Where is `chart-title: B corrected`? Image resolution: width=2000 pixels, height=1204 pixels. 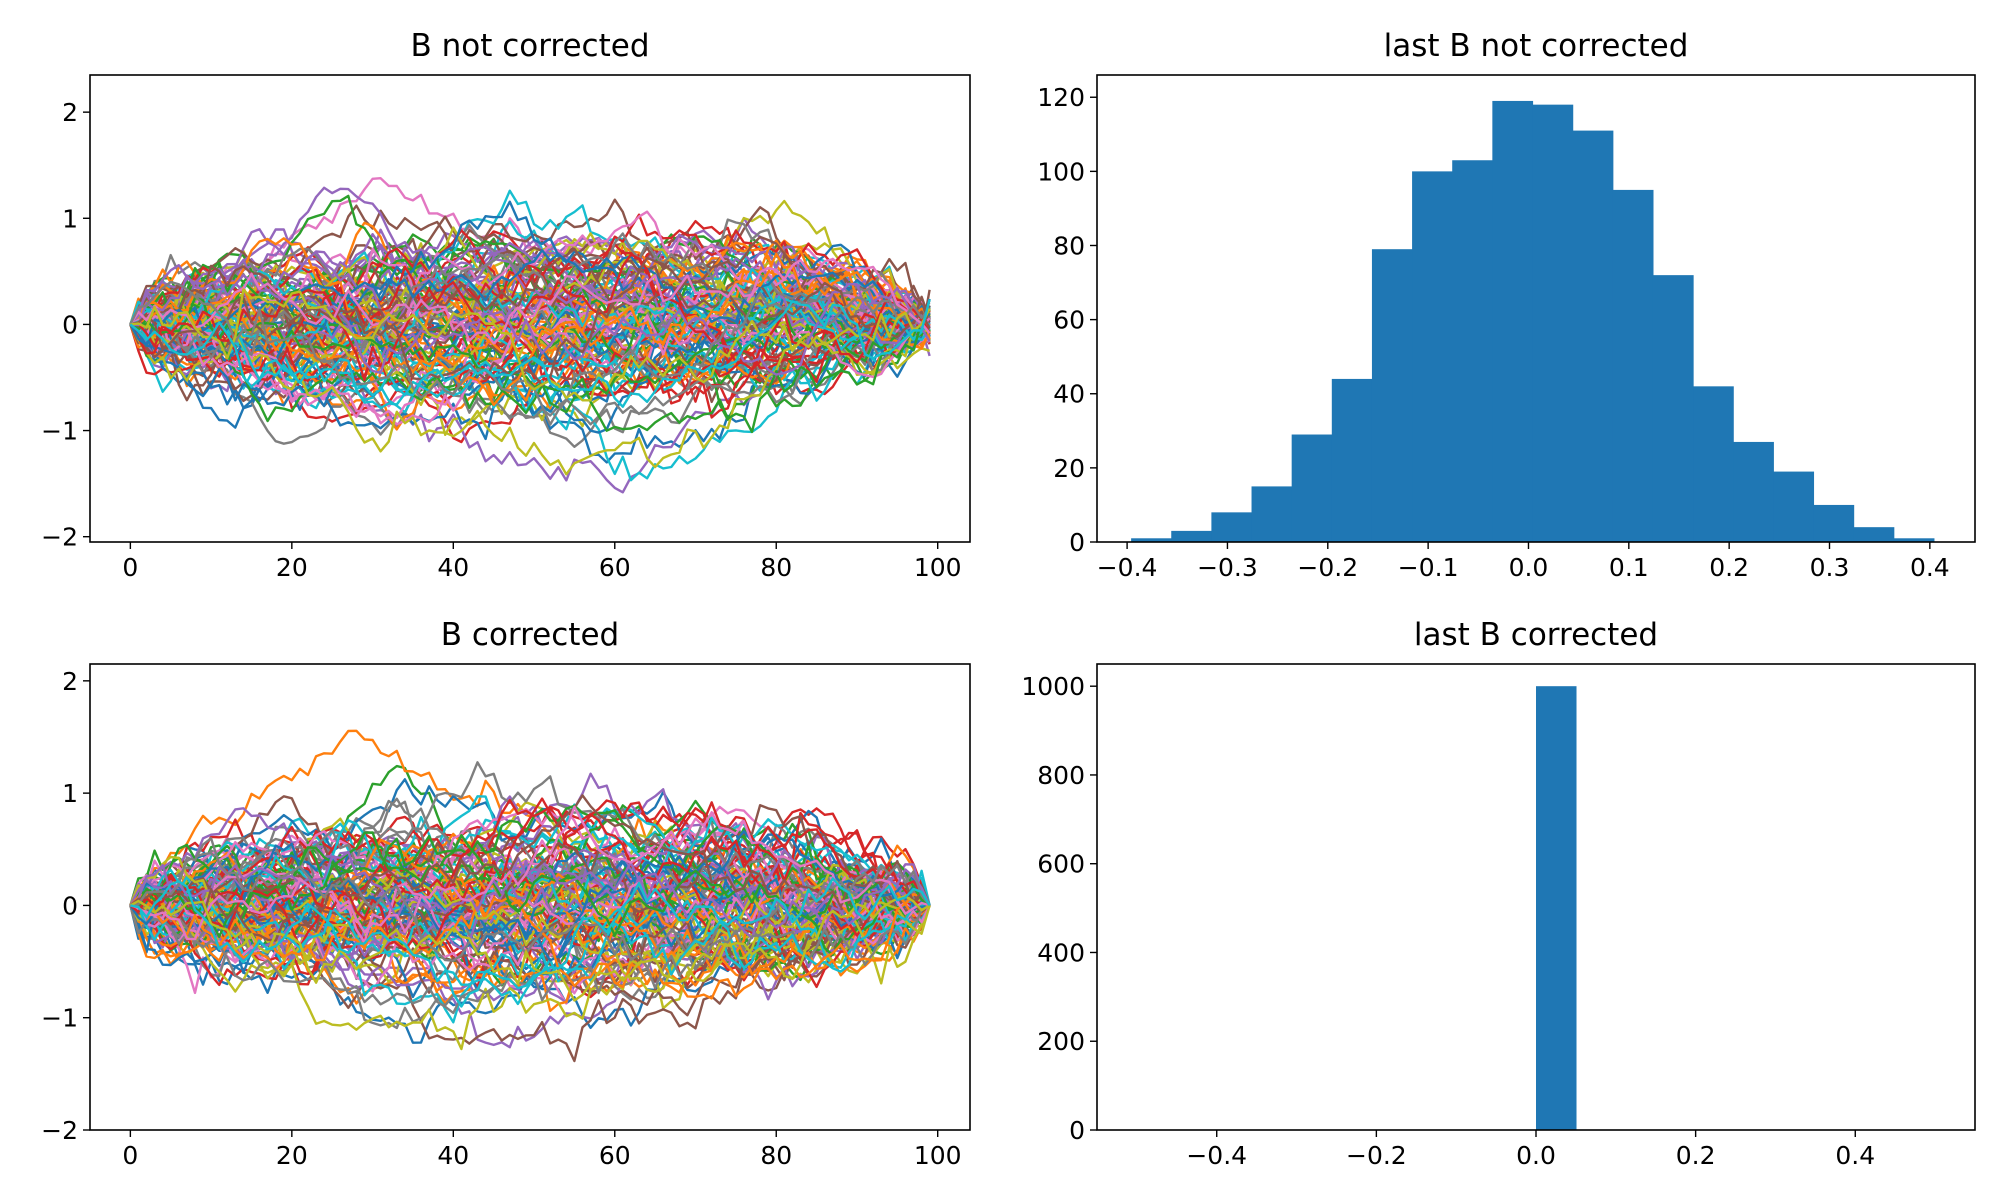
chart-title: B corrected is located at coordinates (530, 635).